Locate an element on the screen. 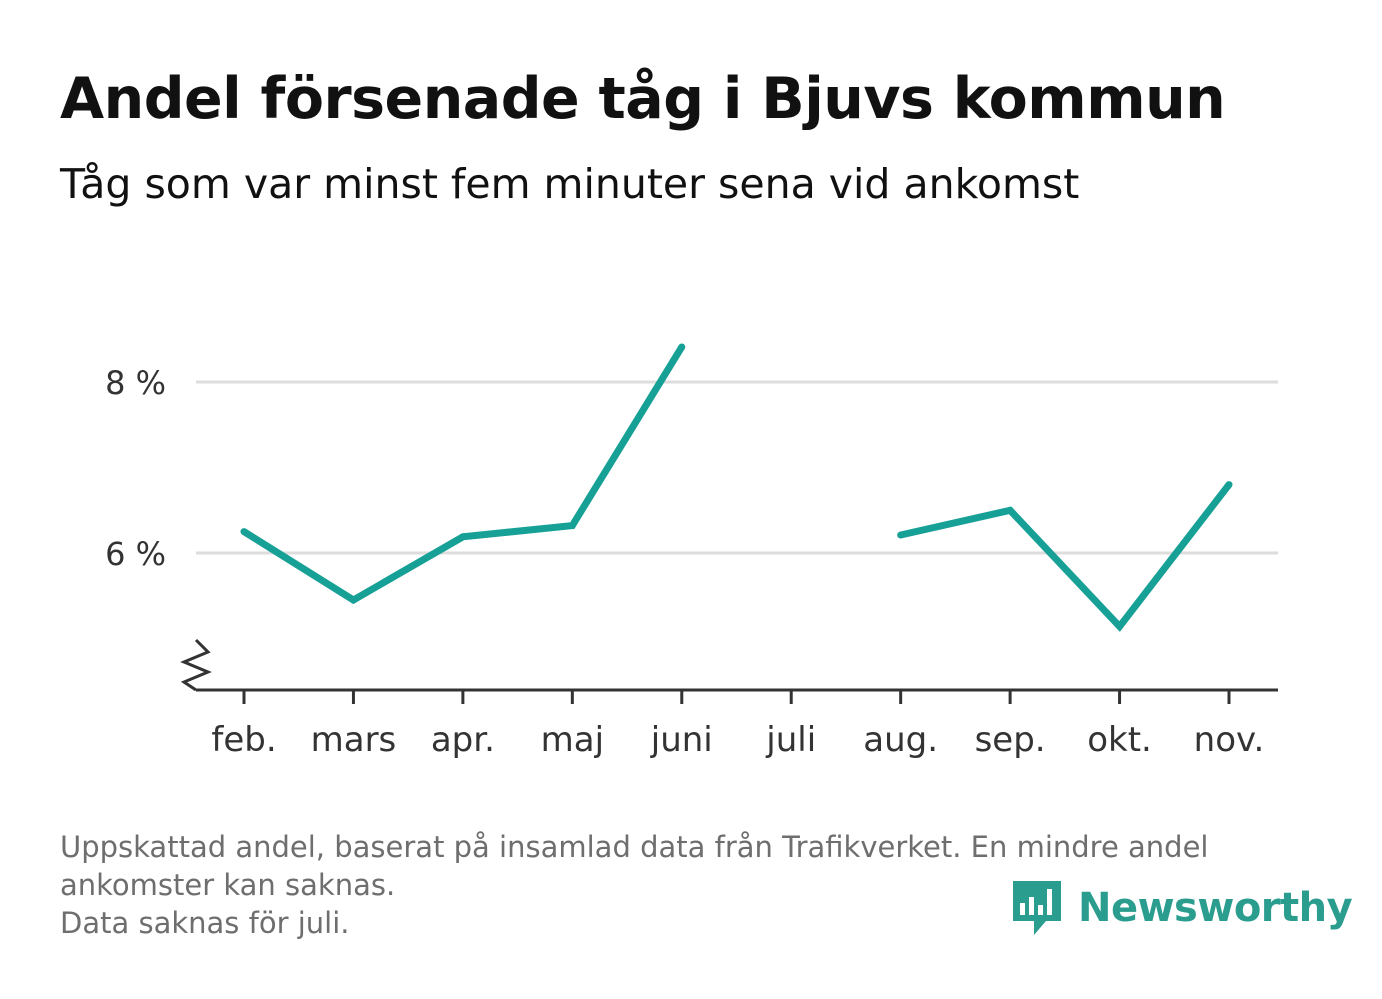  x-tick-label: juli is located at coordinates (790, 740).